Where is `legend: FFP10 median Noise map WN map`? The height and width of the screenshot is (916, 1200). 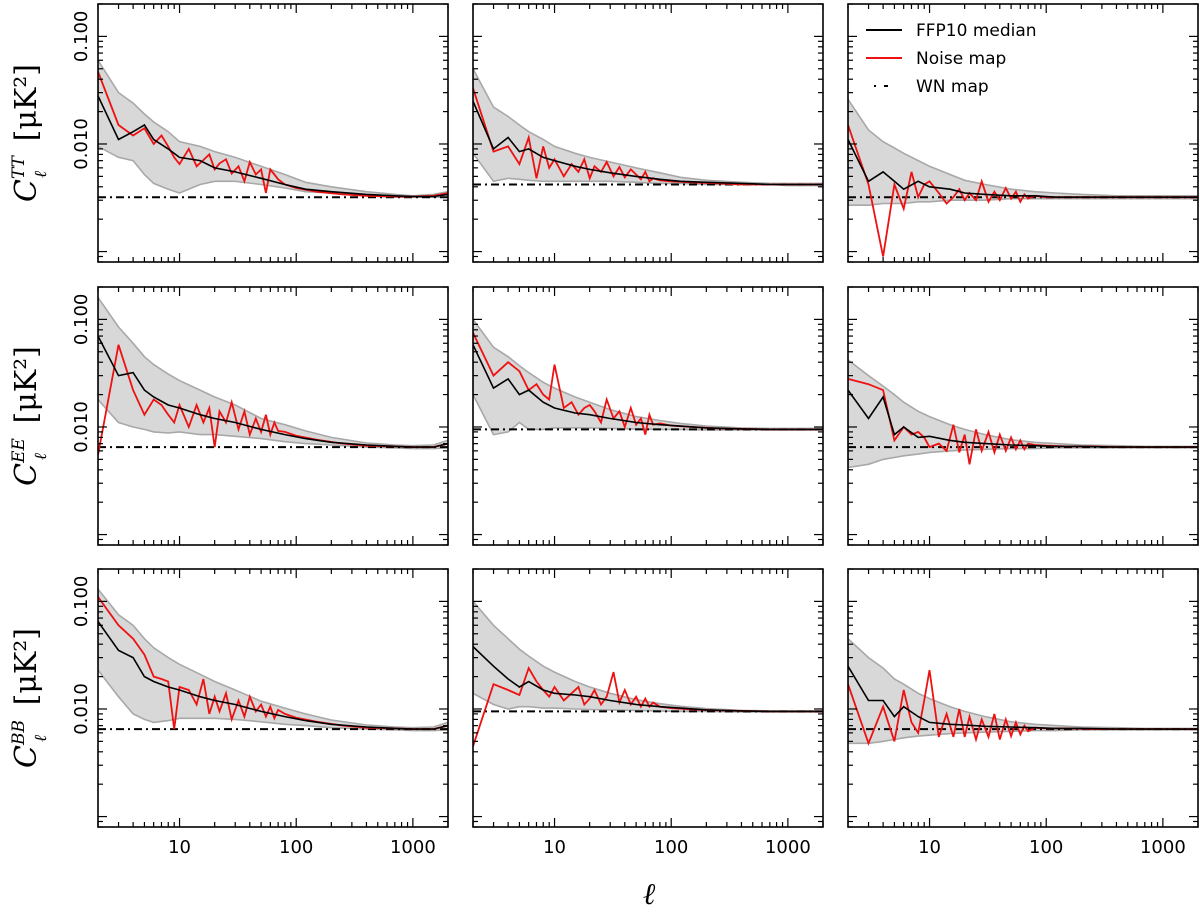 legend: FFP10 median Noise map WN map is located at coordinates (951, 59).